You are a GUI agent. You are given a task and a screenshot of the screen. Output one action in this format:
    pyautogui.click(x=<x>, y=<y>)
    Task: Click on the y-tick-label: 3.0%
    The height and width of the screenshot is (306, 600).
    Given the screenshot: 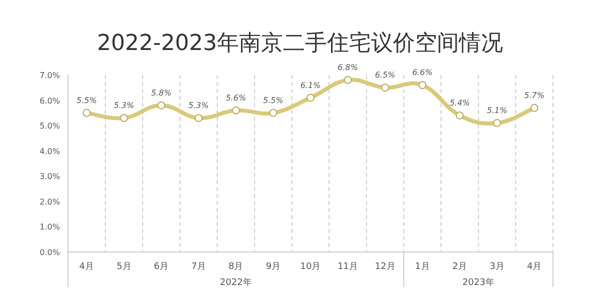 What is the action you would take?
    pyautogui.click(x=50, y=177)
    